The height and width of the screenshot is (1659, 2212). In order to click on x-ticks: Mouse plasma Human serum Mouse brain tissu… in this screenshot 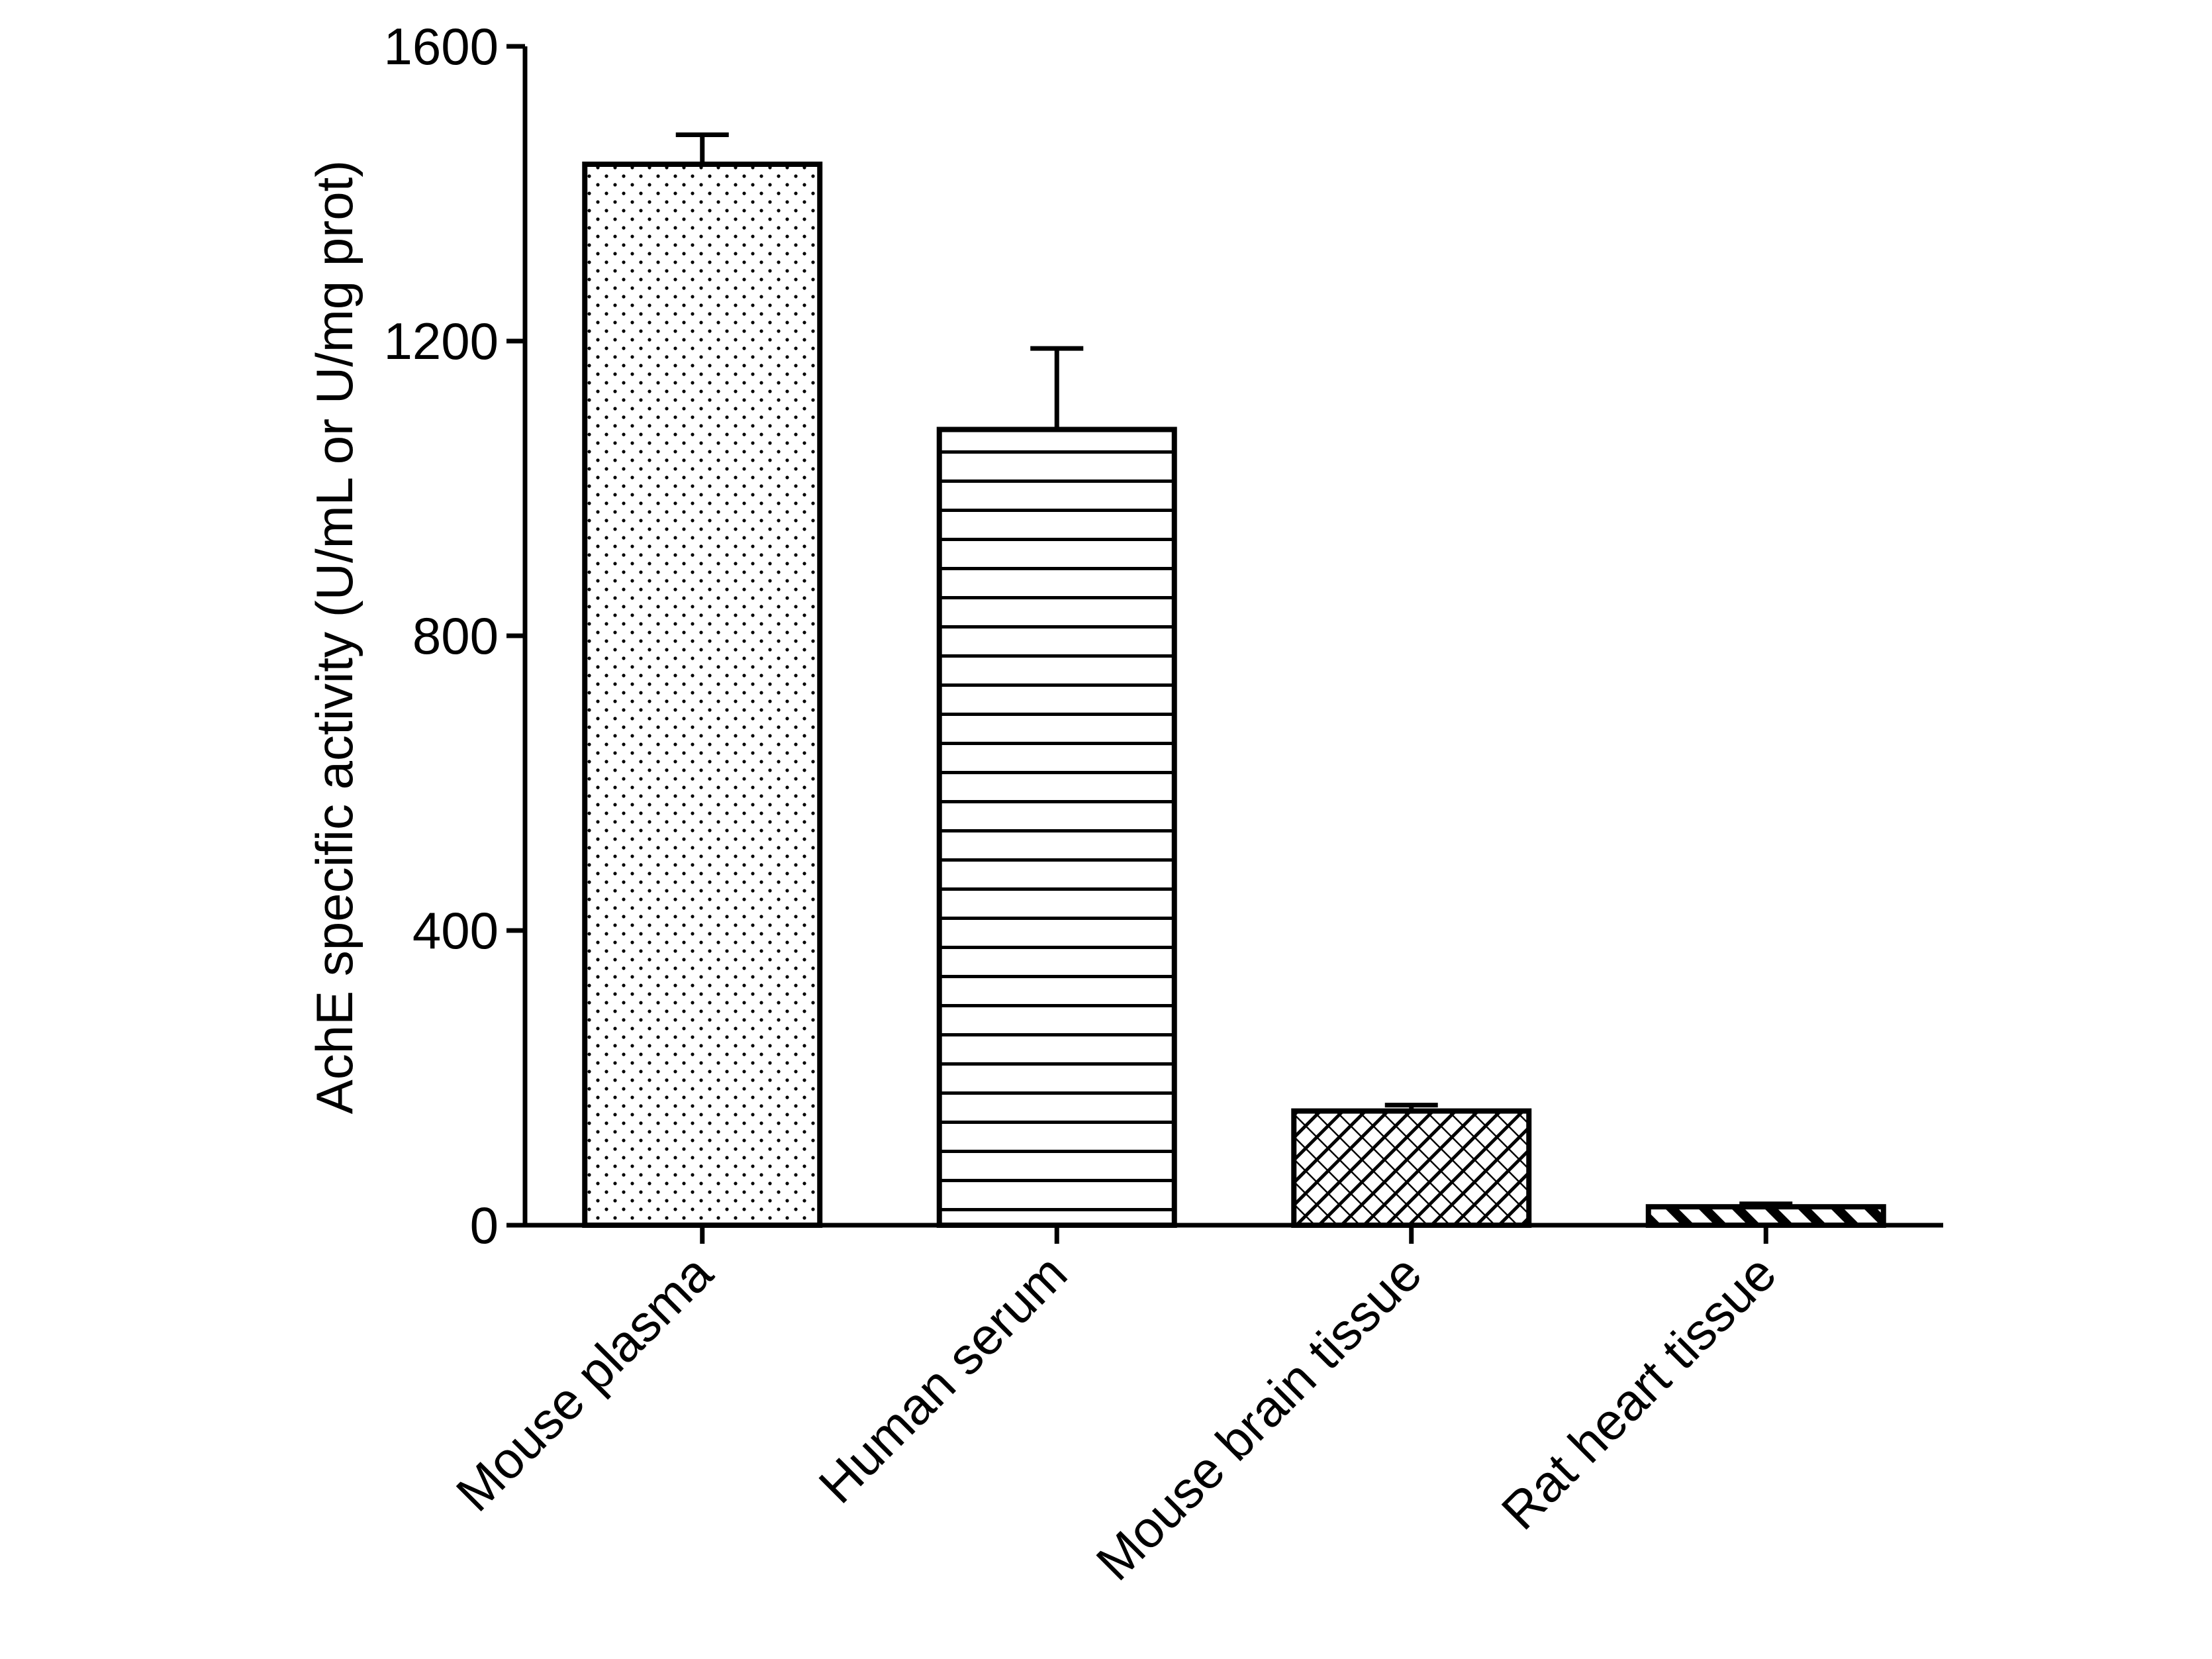, I will do `click(1116, 1408)`.